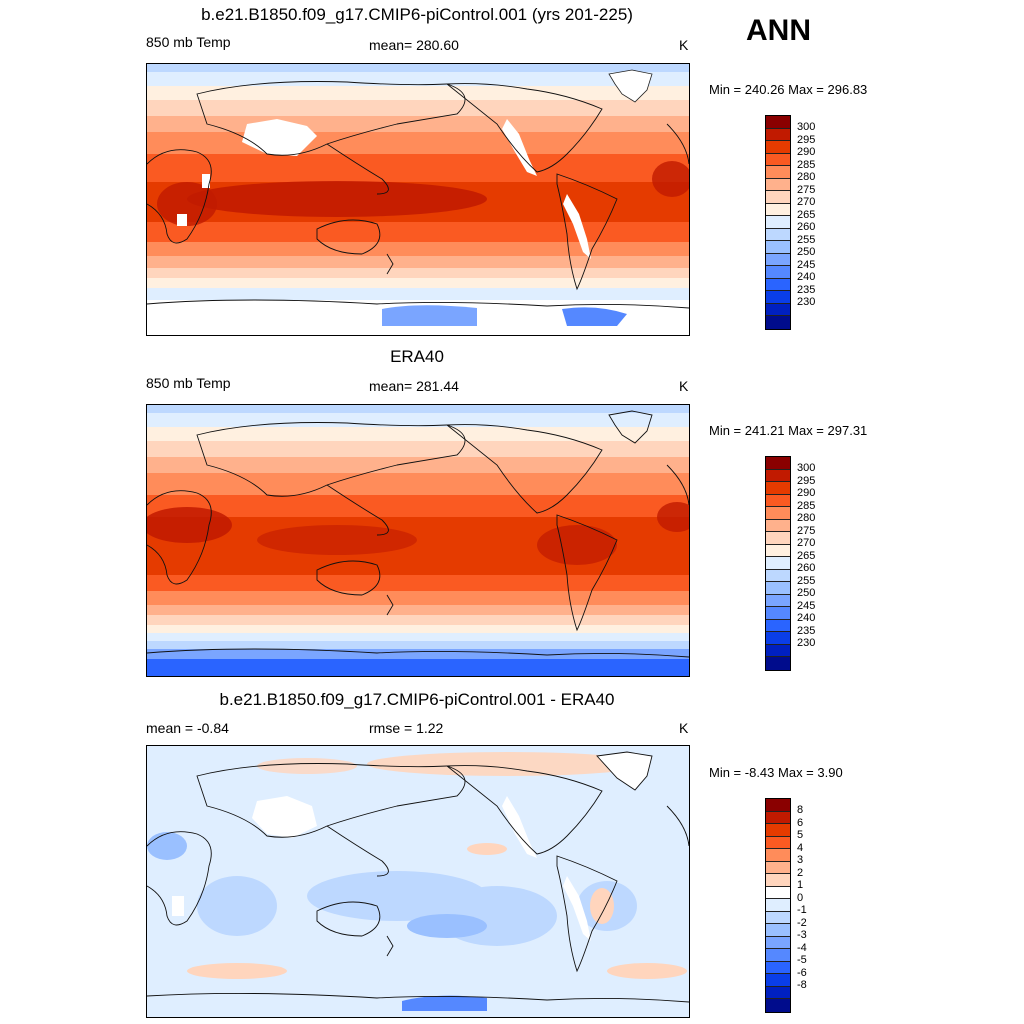 This screenshot has height=1024, width=1024. Describe the element at coordinates (806, 618) in the screenshot. I see `colorbar-tick: 240` at that location.